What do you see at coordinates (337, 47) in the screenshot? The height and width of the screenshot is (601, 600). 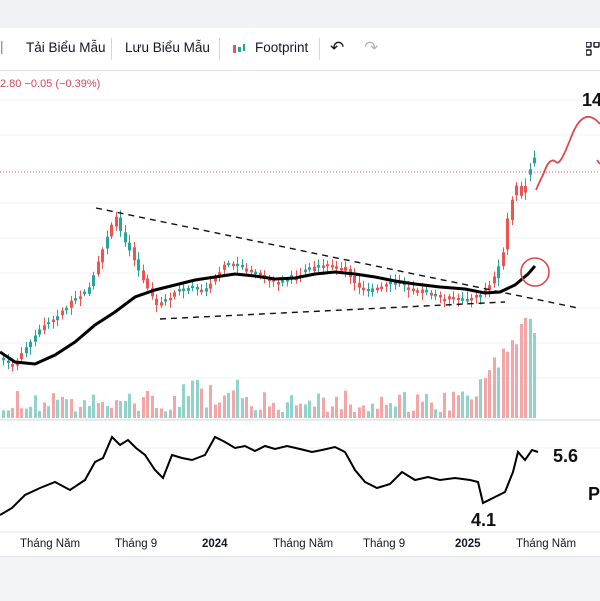 I see `undo-icon: ↶` at bounding box center [337, 47].